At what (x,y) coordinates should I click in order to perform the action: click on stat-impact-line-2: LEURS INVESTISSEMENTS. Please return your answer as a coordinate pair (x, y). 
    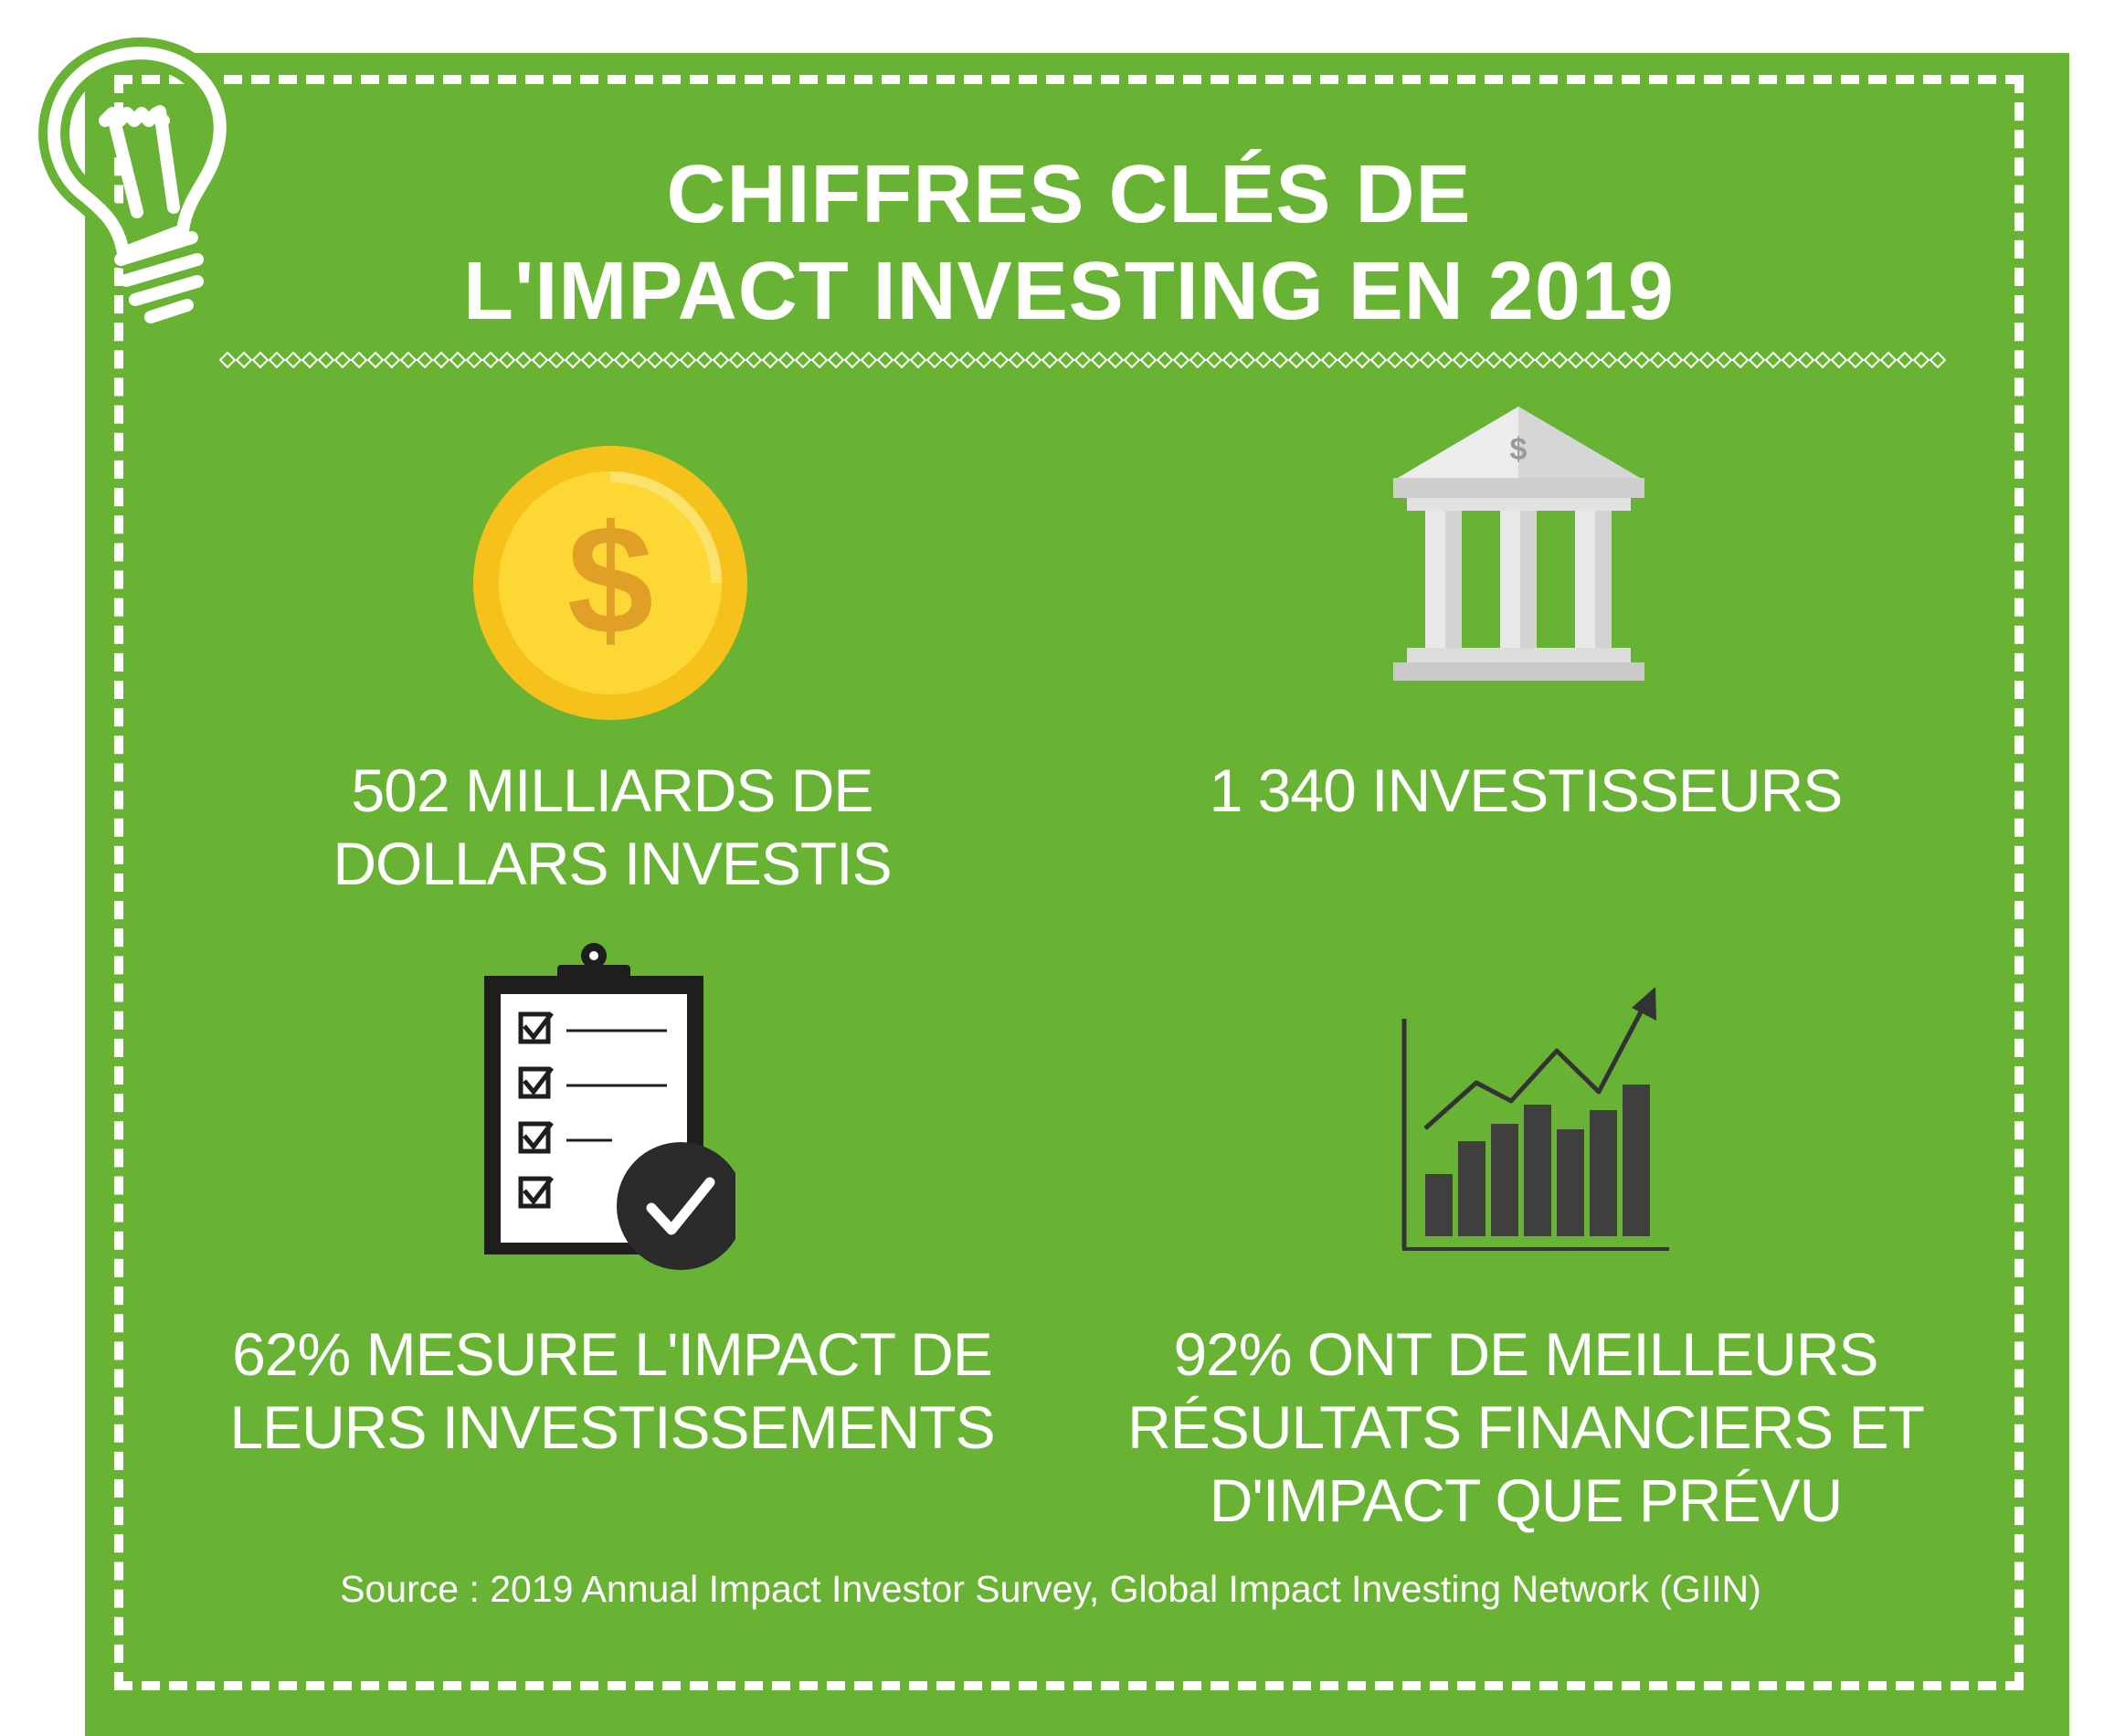
    Looking at the image, I should click on (612, 1427).